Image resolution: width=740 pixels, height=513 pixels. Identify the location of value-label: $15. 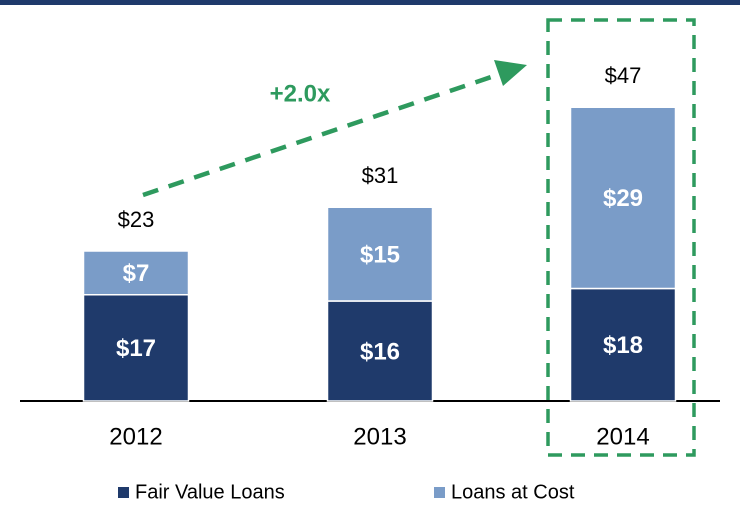
(380, 254).